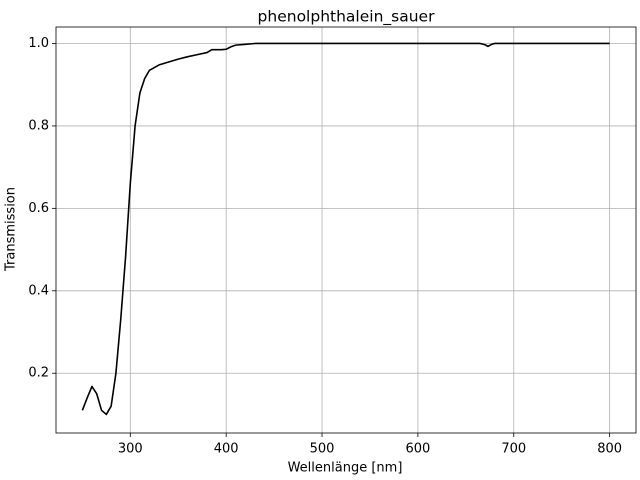  I want to click on y-tick-label: 0.2, so click(38, 373).